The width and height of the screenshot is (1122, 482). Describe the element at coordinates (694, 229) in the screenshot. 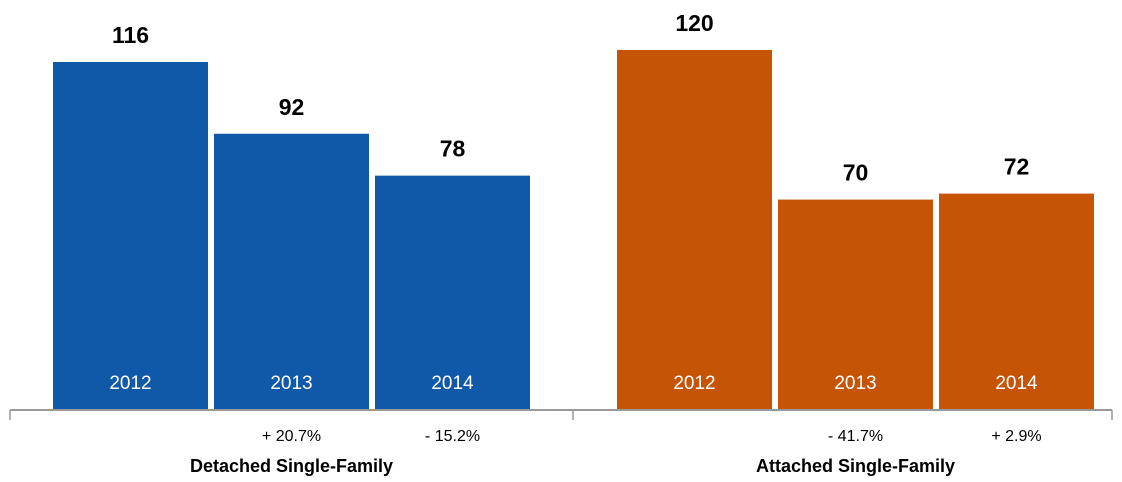

I see `bar-1-2012` at that location.